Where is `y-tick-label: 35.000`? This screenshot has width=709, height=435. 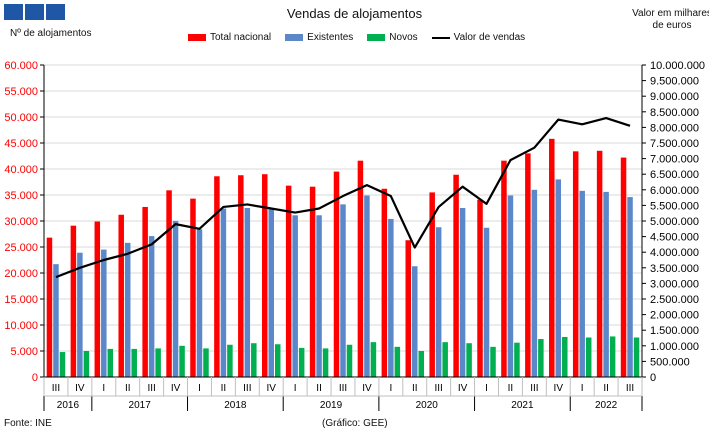
y-tick-label: 35.000 is located at coordinates (21, 196).